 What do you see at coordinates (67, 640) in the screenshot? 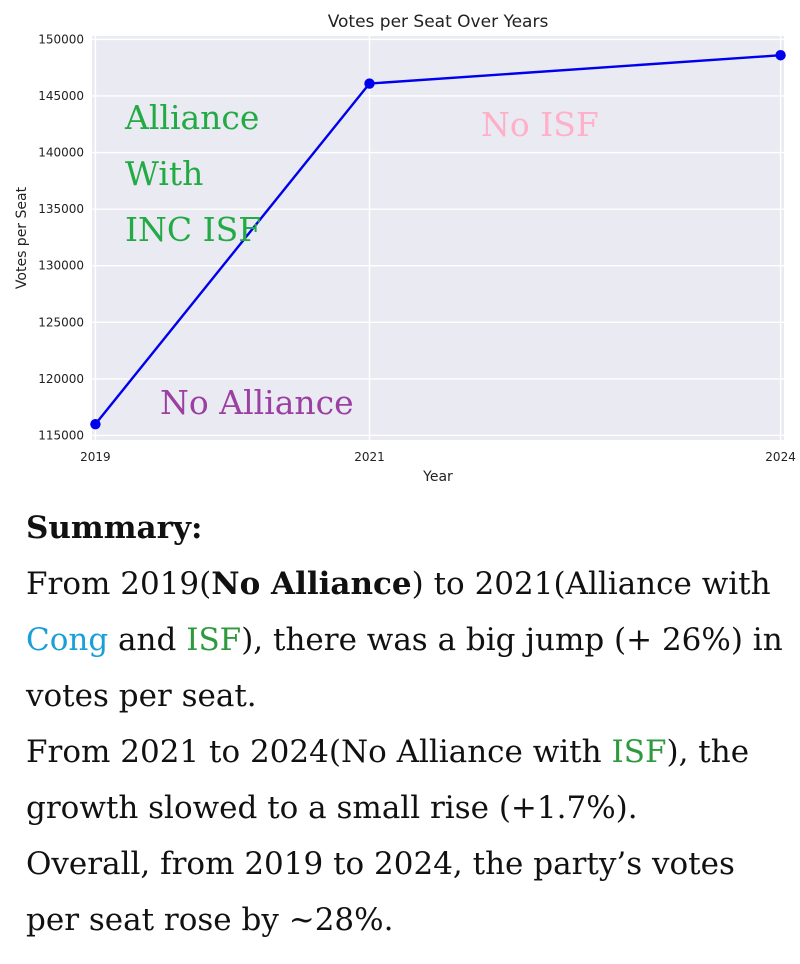
I see `highlight-cong: Cong` at bounding box center [67, 640].